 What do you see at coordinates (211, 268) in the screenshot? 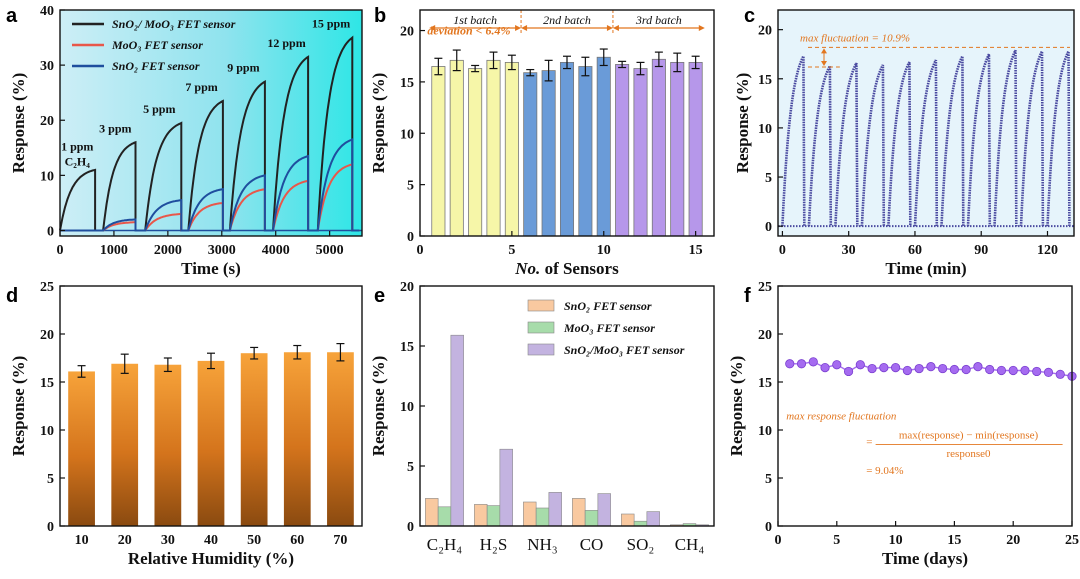
I see `x-axis-label-a: Time (s)` at bounding box center [211, 268].